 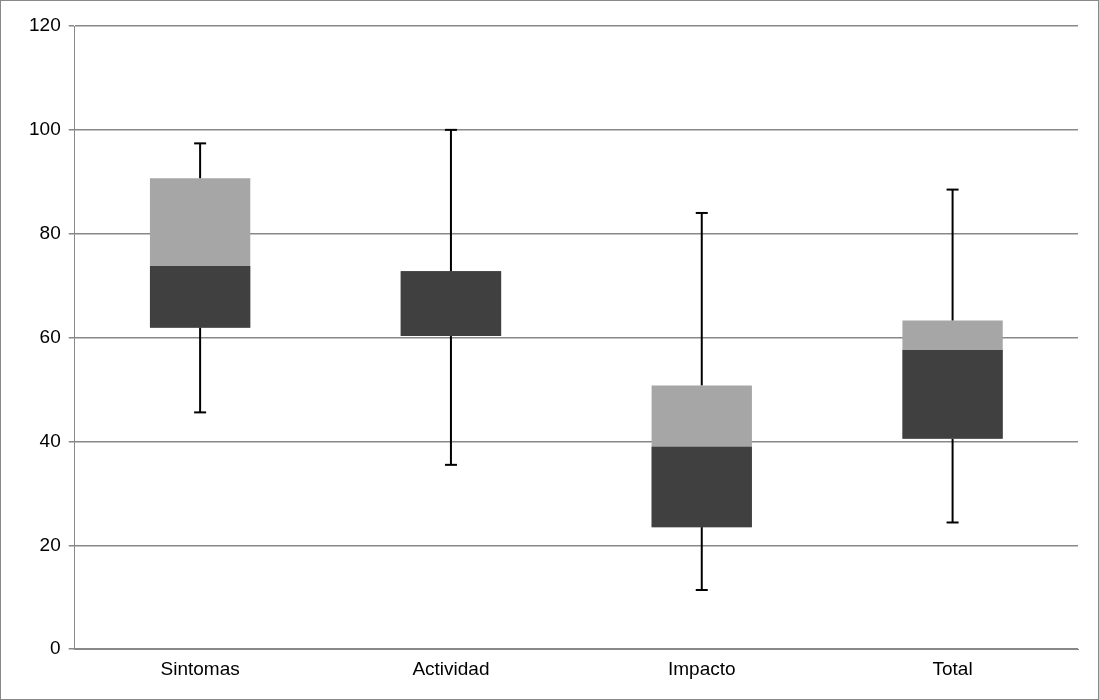 What do you see at coordinates (701, 668) in the screenshot?
I see `x-tick-label: Impacto` at bounding box center [701, 668].